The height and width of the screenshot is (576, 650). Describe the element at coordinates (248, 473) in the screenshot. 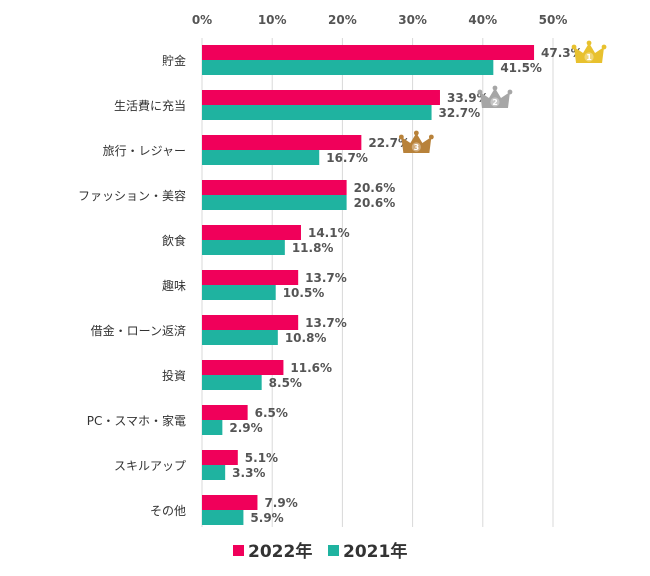

I see `data-label: 3.3%` at that location.